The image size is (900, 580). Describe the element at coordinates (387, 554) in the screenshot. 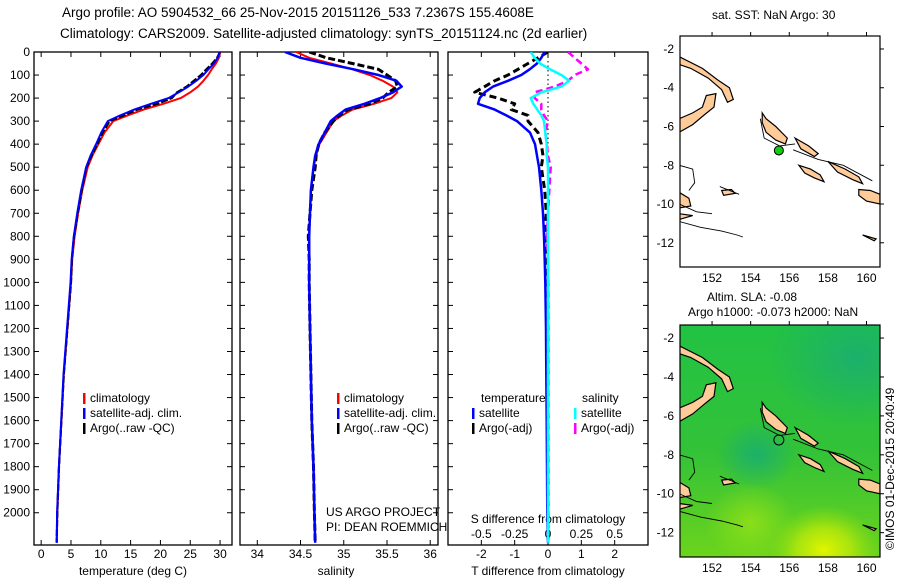

I see `x-tick-label: 35.5` at that location.